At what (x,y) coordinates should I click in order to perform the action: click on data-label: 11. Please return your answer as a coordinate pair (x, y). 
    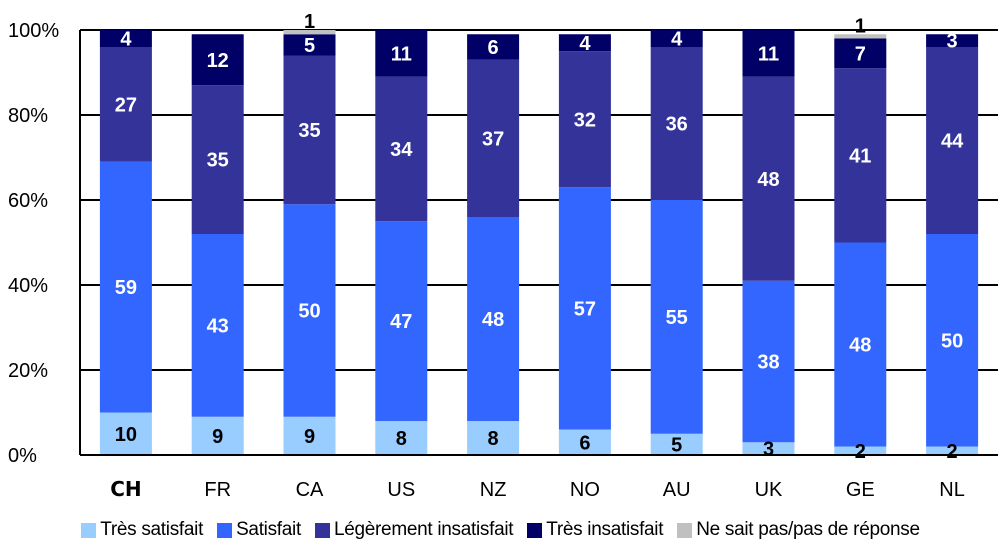
    Looking at the image, I should click on (401, 54).